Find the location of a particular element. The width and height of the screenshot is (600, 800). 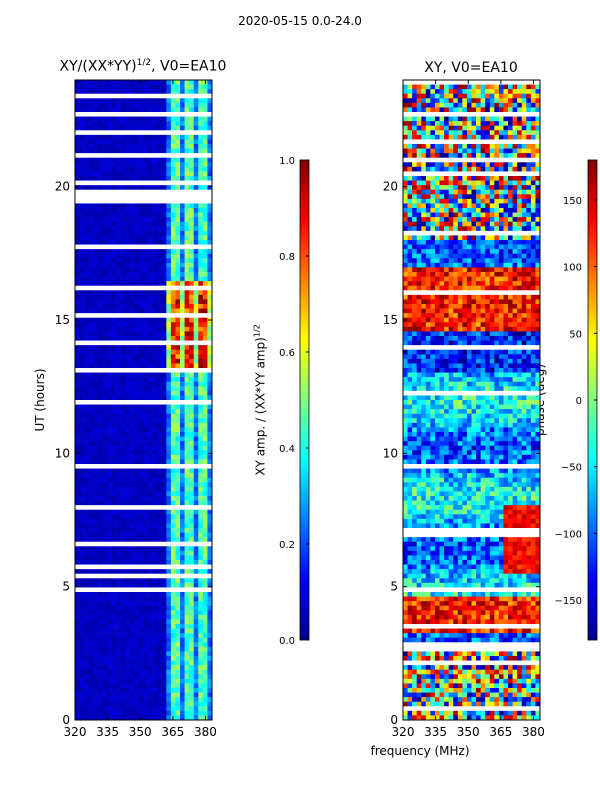

flagged-row is located at coordinates (143, 247).